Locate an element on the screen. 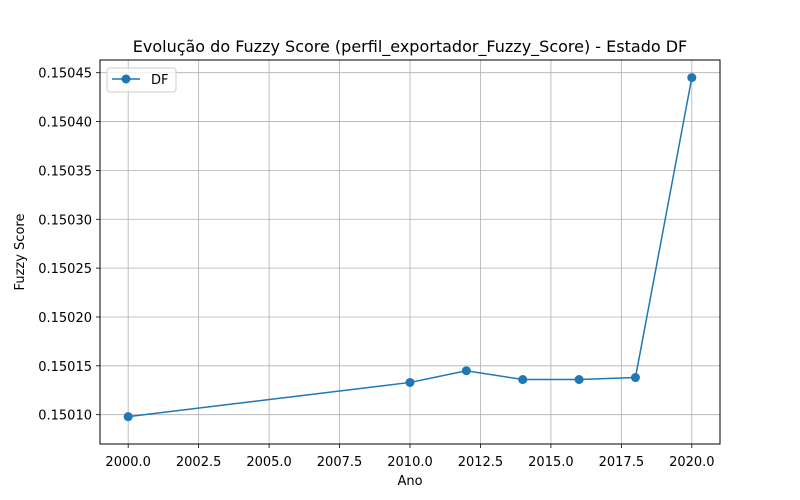 This screenshot has height=500, width=800. legend: DF is located at coordinates (141, 80).